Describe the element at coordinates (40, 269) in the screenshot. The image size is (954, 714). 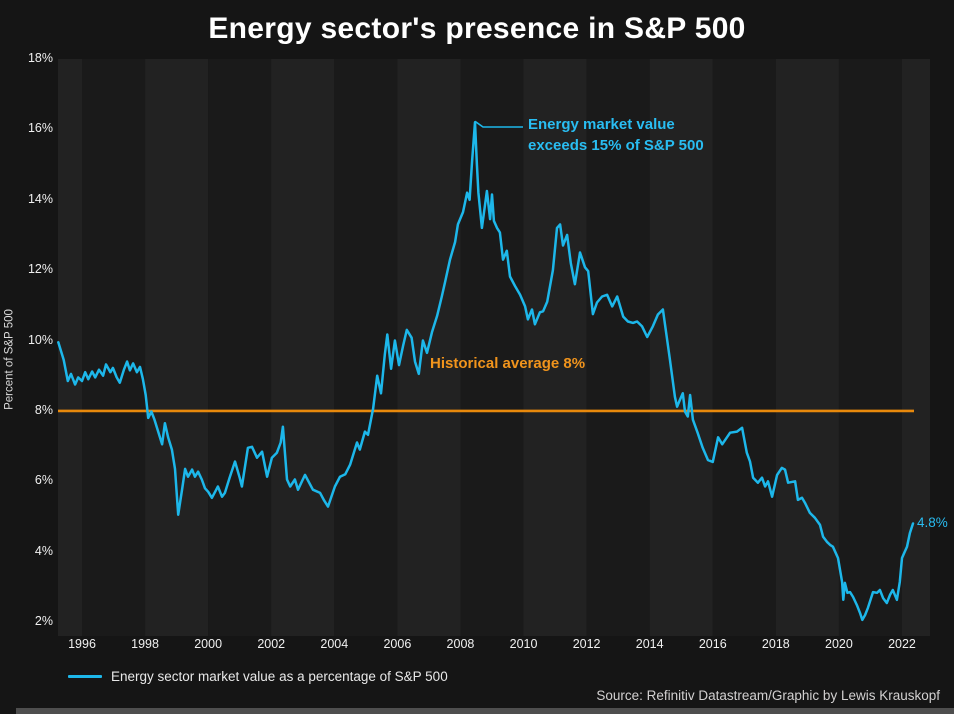
I see `y-tick-label: 12%` at that location.